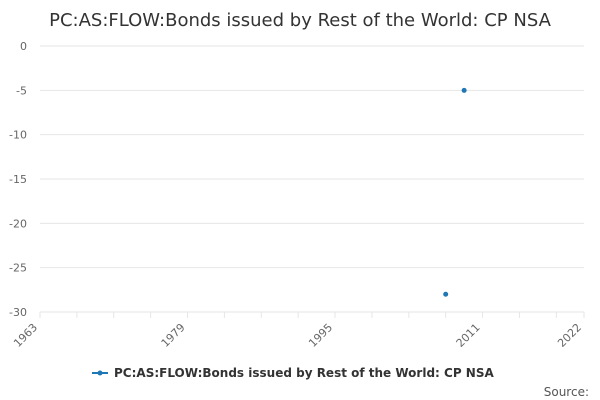 This screenshot has width=600, height=400. What do you see at coordinates (297, 335) in the screenshot?
I see `x-axis-ticks: 1963 1979 1995 2011 2022` at bounding box center [297, 335].